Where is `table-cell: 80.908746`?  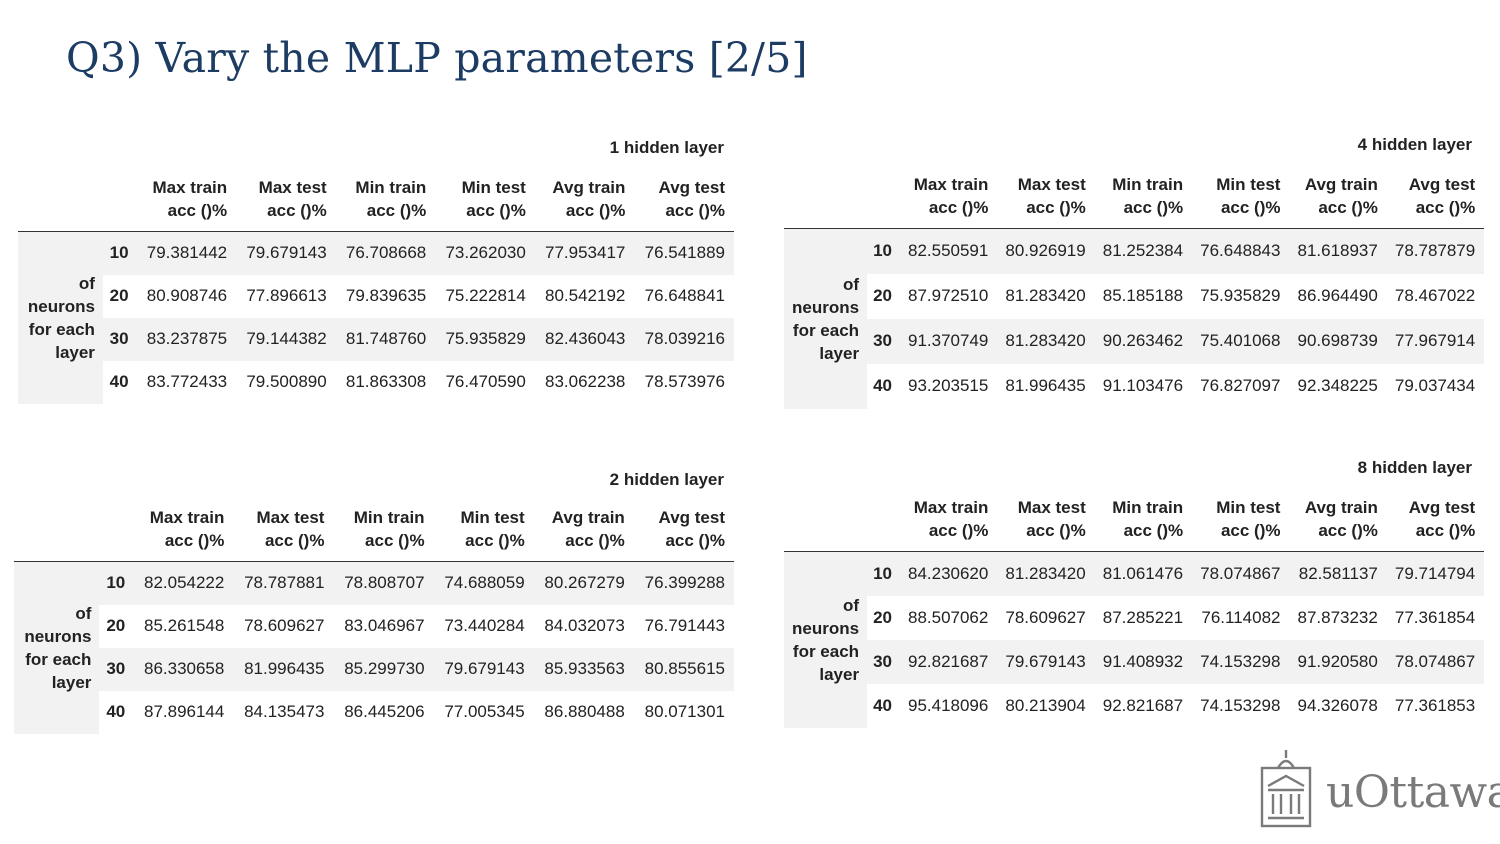
table-cell: 80.908746 is located at coordinates (187, 295).